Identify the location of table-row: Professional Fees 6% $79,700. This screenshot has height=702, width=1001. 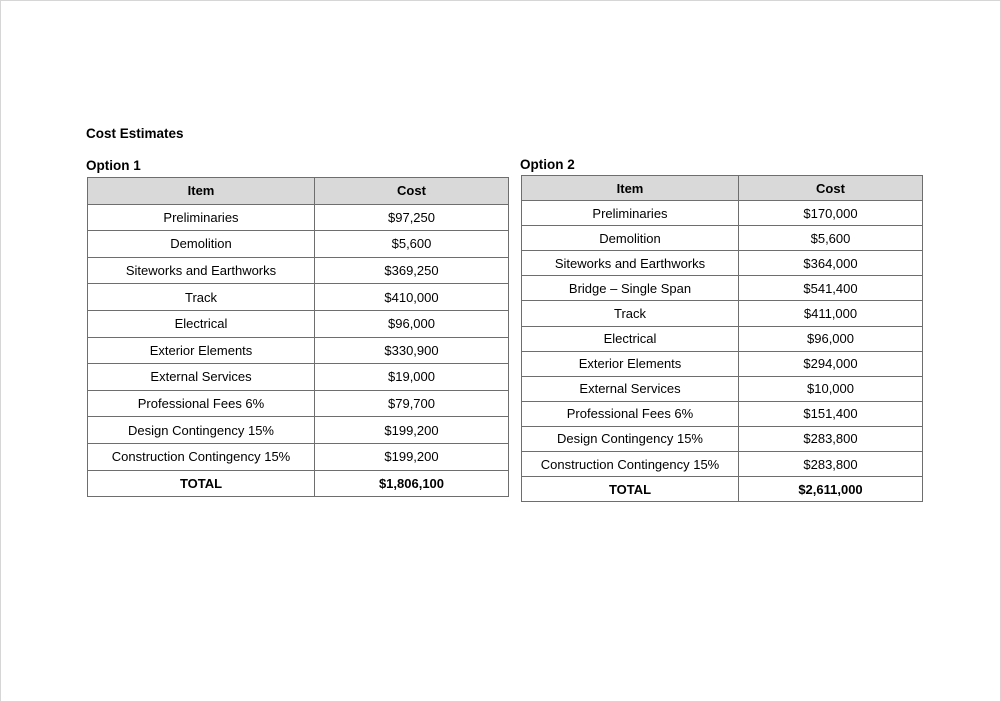
(298, 403).